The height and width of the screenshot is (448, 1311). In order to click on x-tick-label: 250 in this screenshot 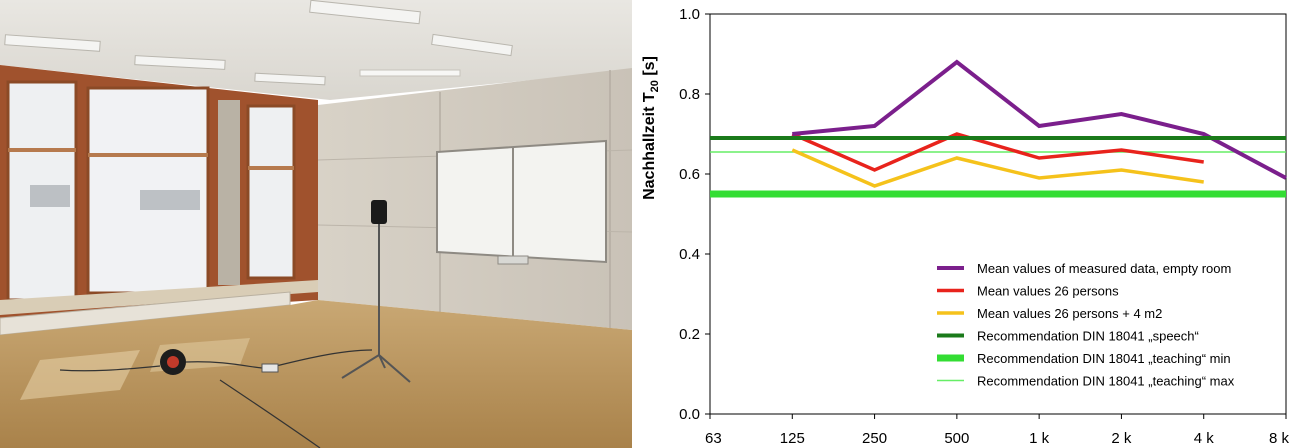, I will do `click(874, 438)`.